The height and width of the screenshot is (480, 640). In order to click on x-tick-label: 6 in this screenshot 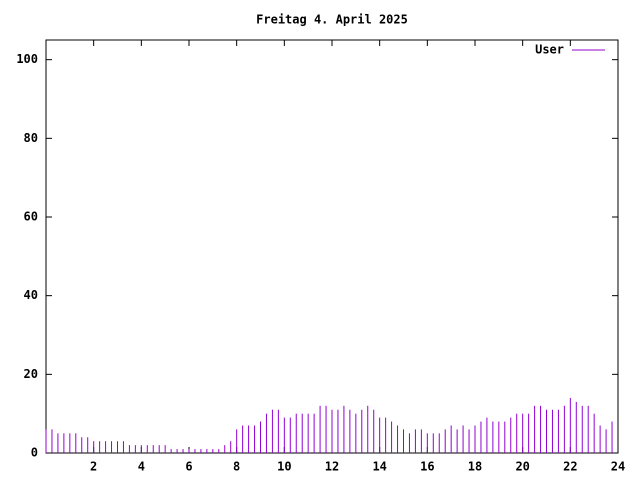, I will do `click(188, 467)`.